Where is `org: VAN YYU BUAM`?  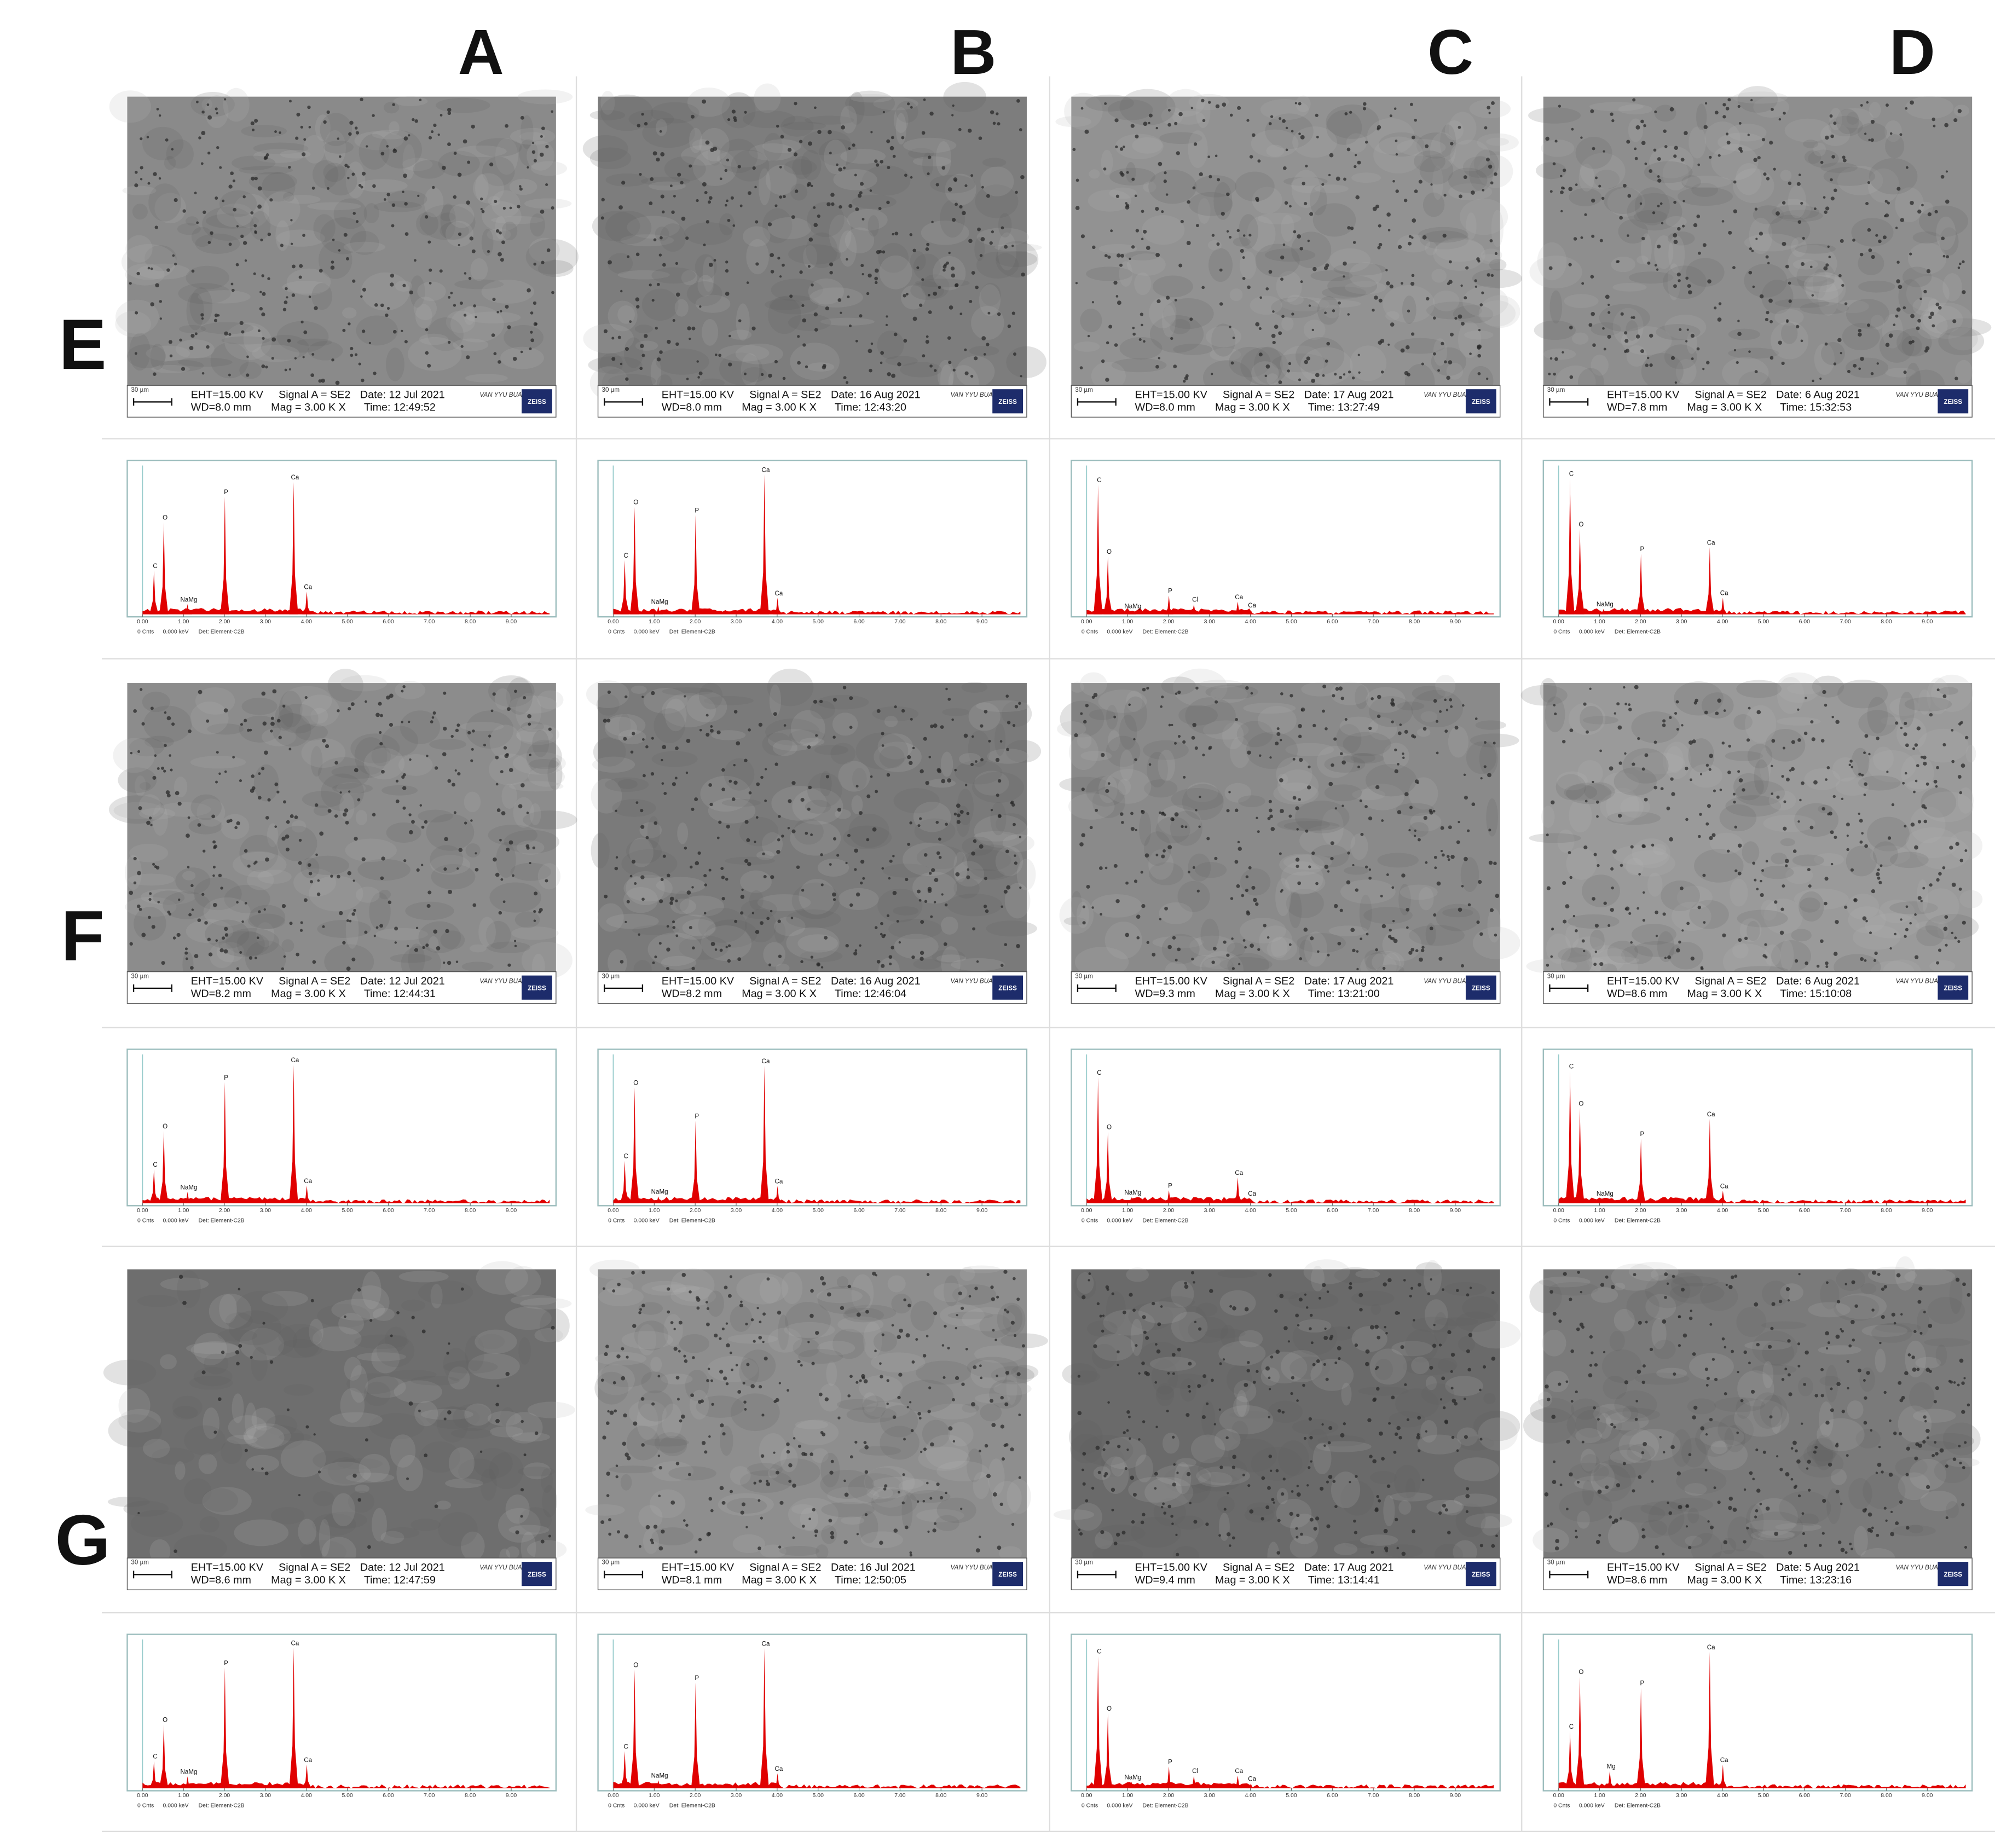
org: VAN YYU BUAM is located at coordinates (503, 982).